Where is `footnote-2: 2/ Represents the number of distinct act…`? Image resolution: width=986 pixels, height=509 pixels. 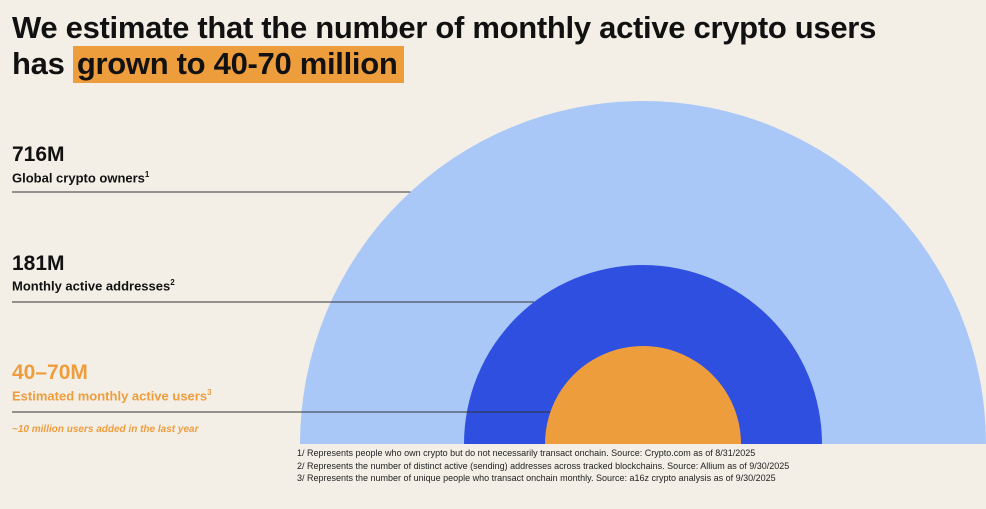
footnote-2: 2/ Represents the number of distinct act… is located at coordinates (543, 465).